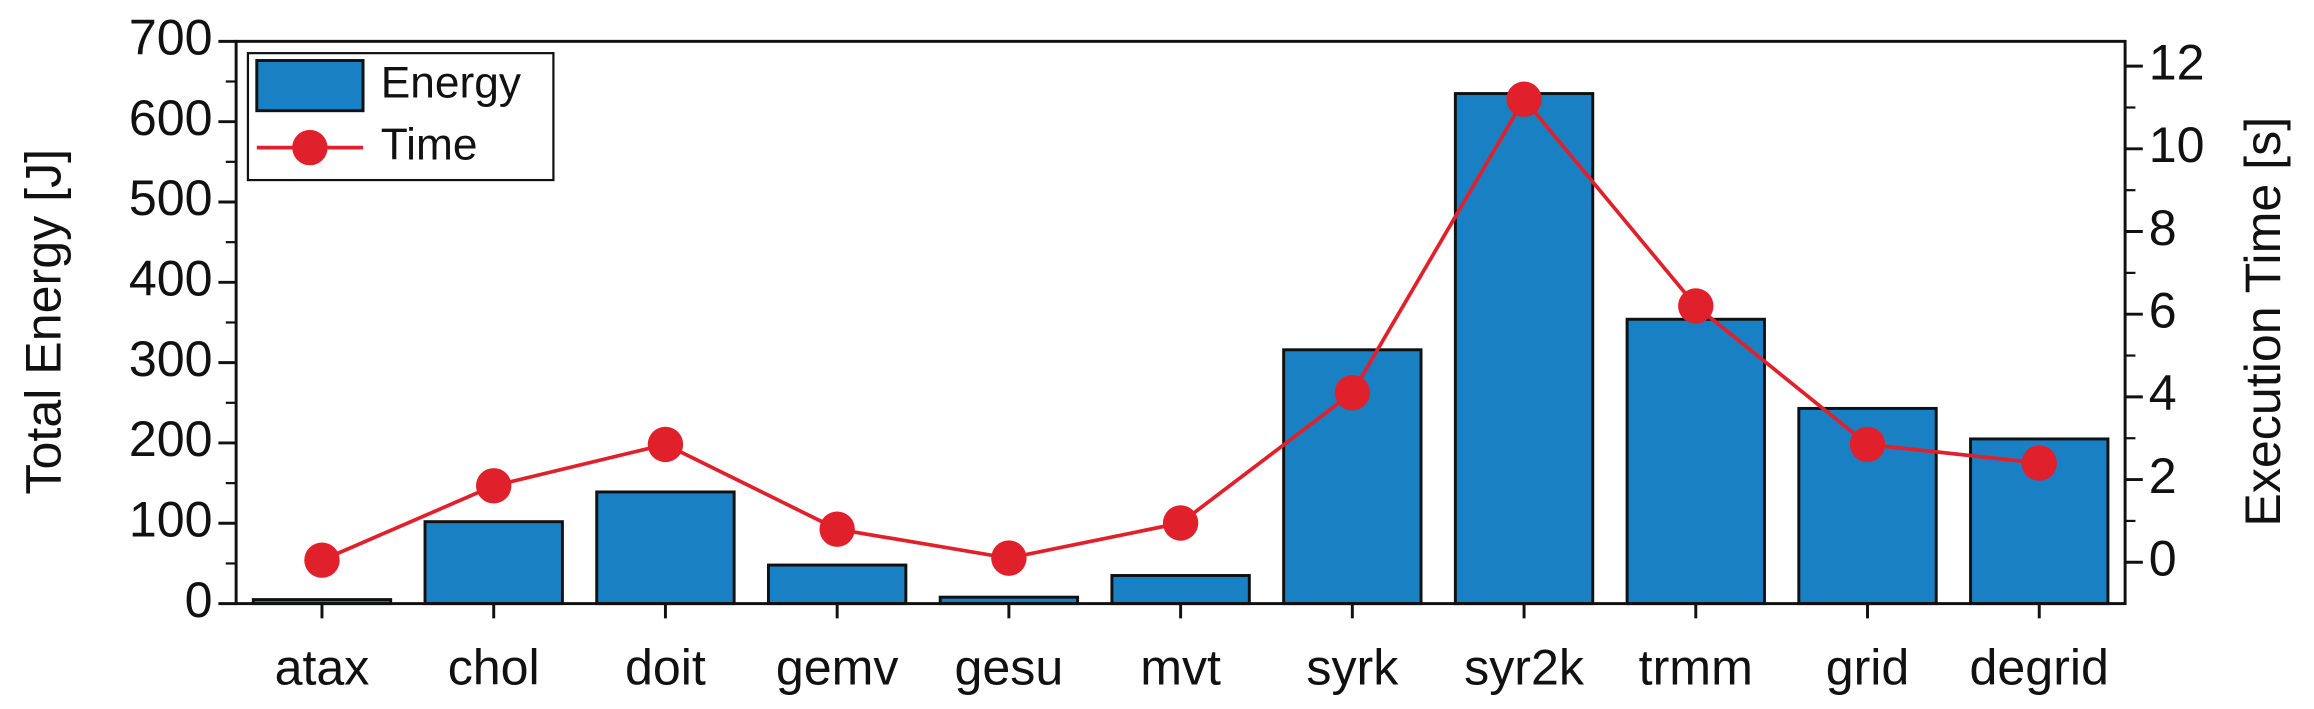 The width and height of the screenshot is (2314, 709). What do you see at coordinates (199, 600) in the screenshot?
I see `y-tick-label: 0` at bounding box center [199, 600].